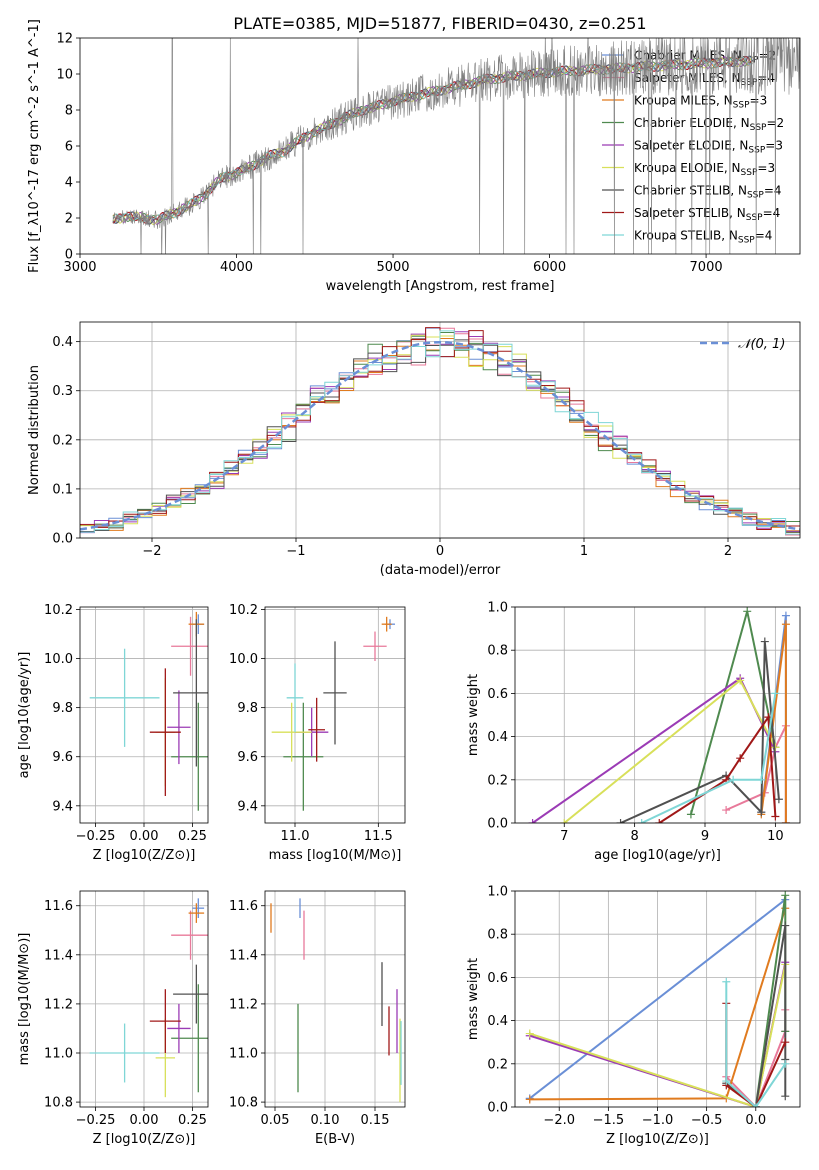 The width and height of the screenshot is (819, 1170). Describe the element at coordinates (58, 955) in the screenshot. I see `y-tick-label: 11.4` at that location.